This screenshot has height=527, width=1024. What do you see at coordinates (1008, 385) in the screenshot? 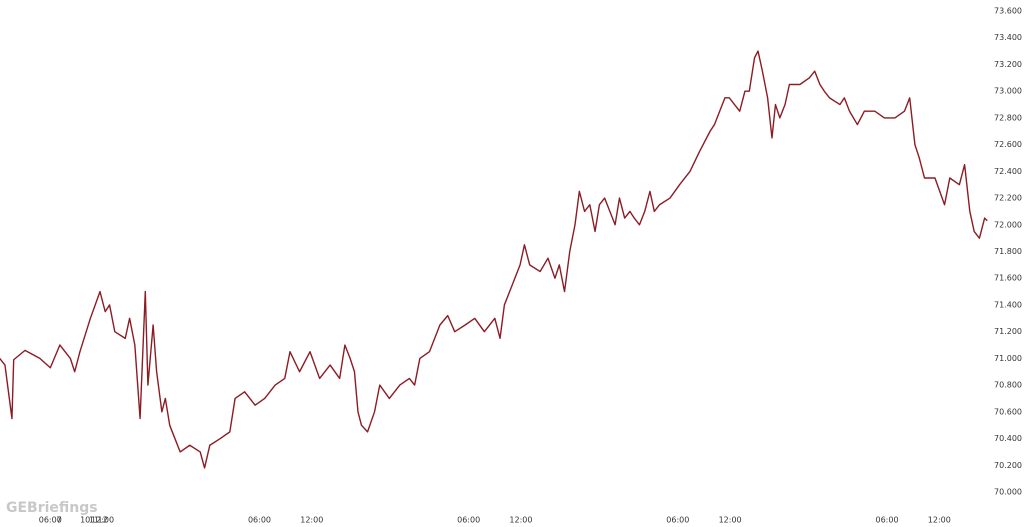
I see `y-tick-label: 70.800` at bounding box center [1008, 385].